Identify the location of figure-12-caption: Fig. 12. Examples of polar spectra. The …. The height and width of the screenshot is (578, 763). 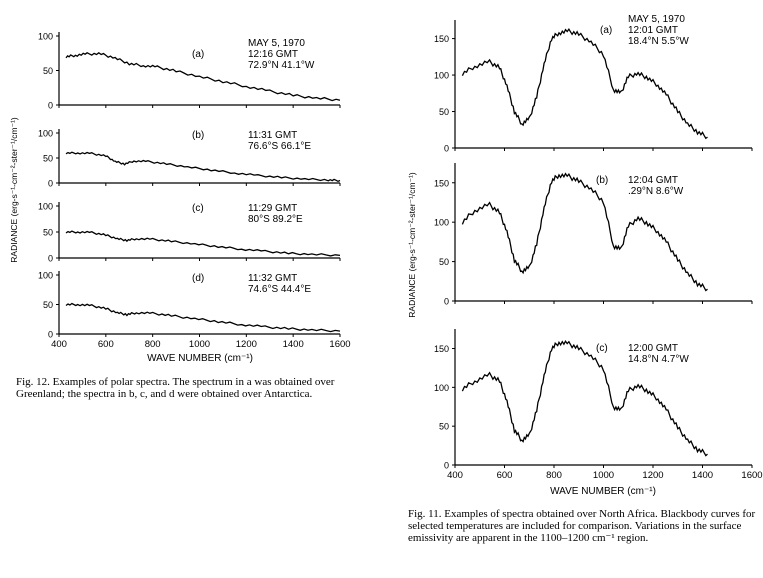
(175, 388).